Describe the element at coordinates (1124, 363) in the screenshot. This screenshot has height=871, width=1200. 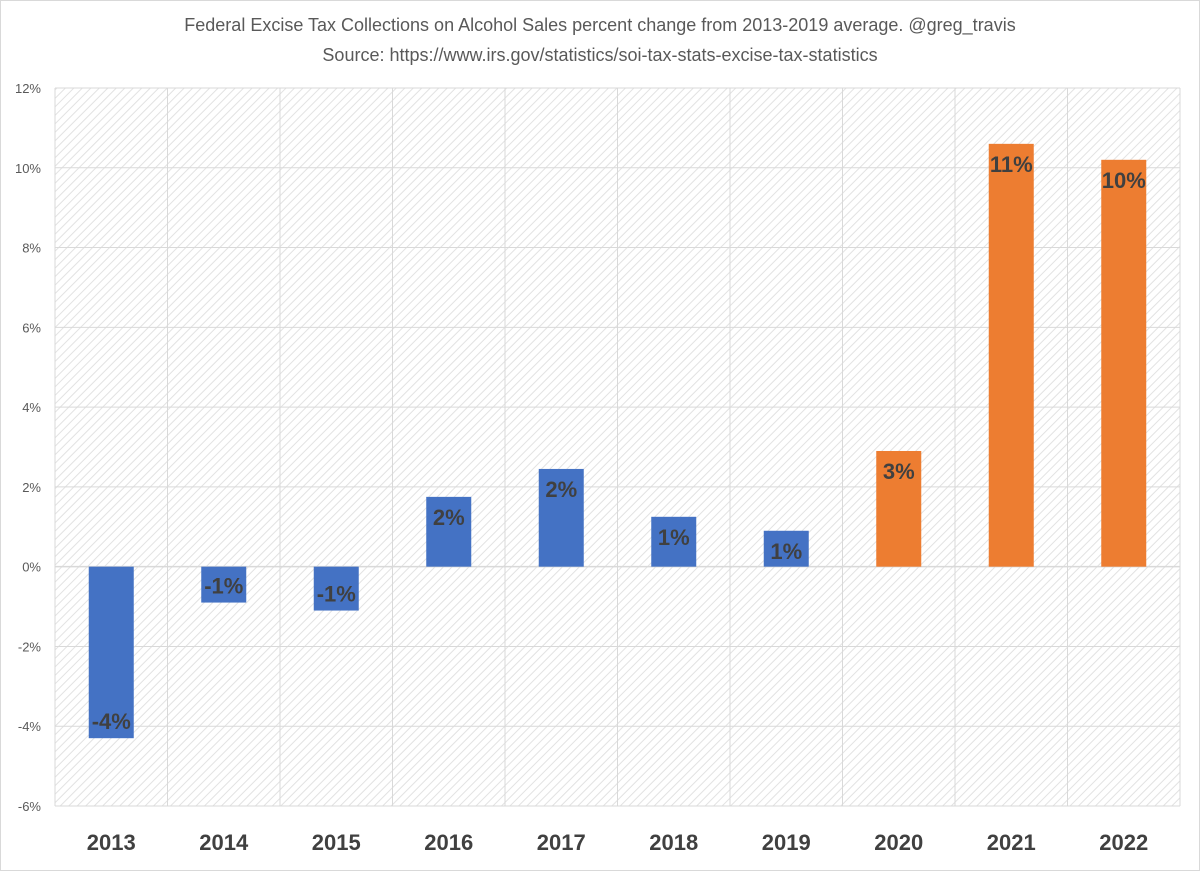
I see `bar-2022` at that location.